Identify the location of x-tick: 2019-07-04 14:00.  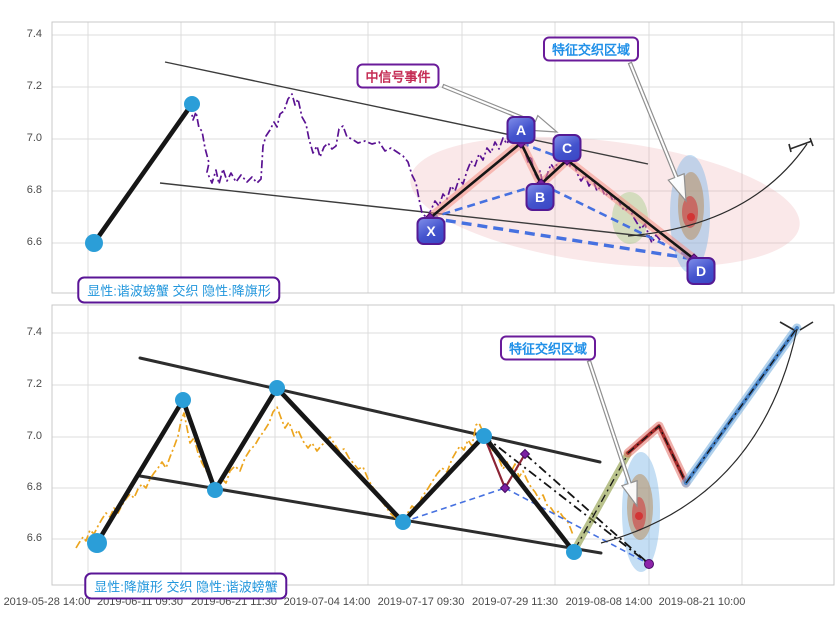
(327, 602).